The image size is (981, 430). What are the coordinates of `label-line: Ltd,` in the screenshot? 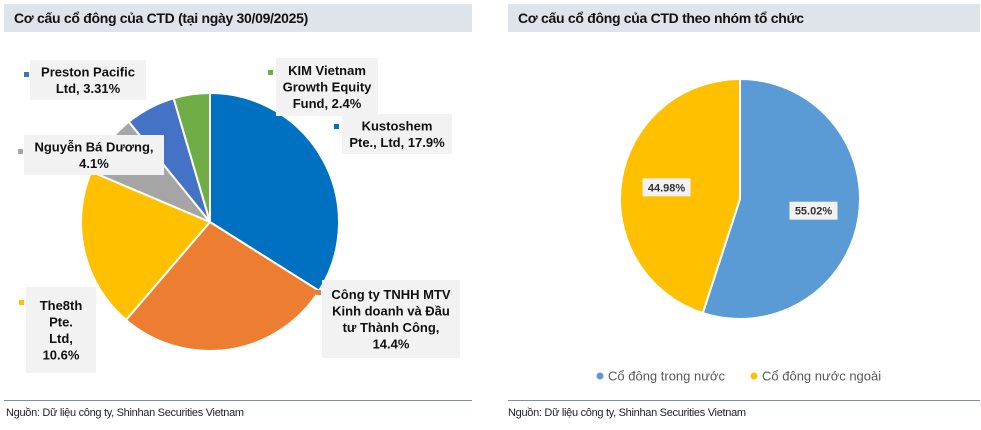 It's located at (61, 338).